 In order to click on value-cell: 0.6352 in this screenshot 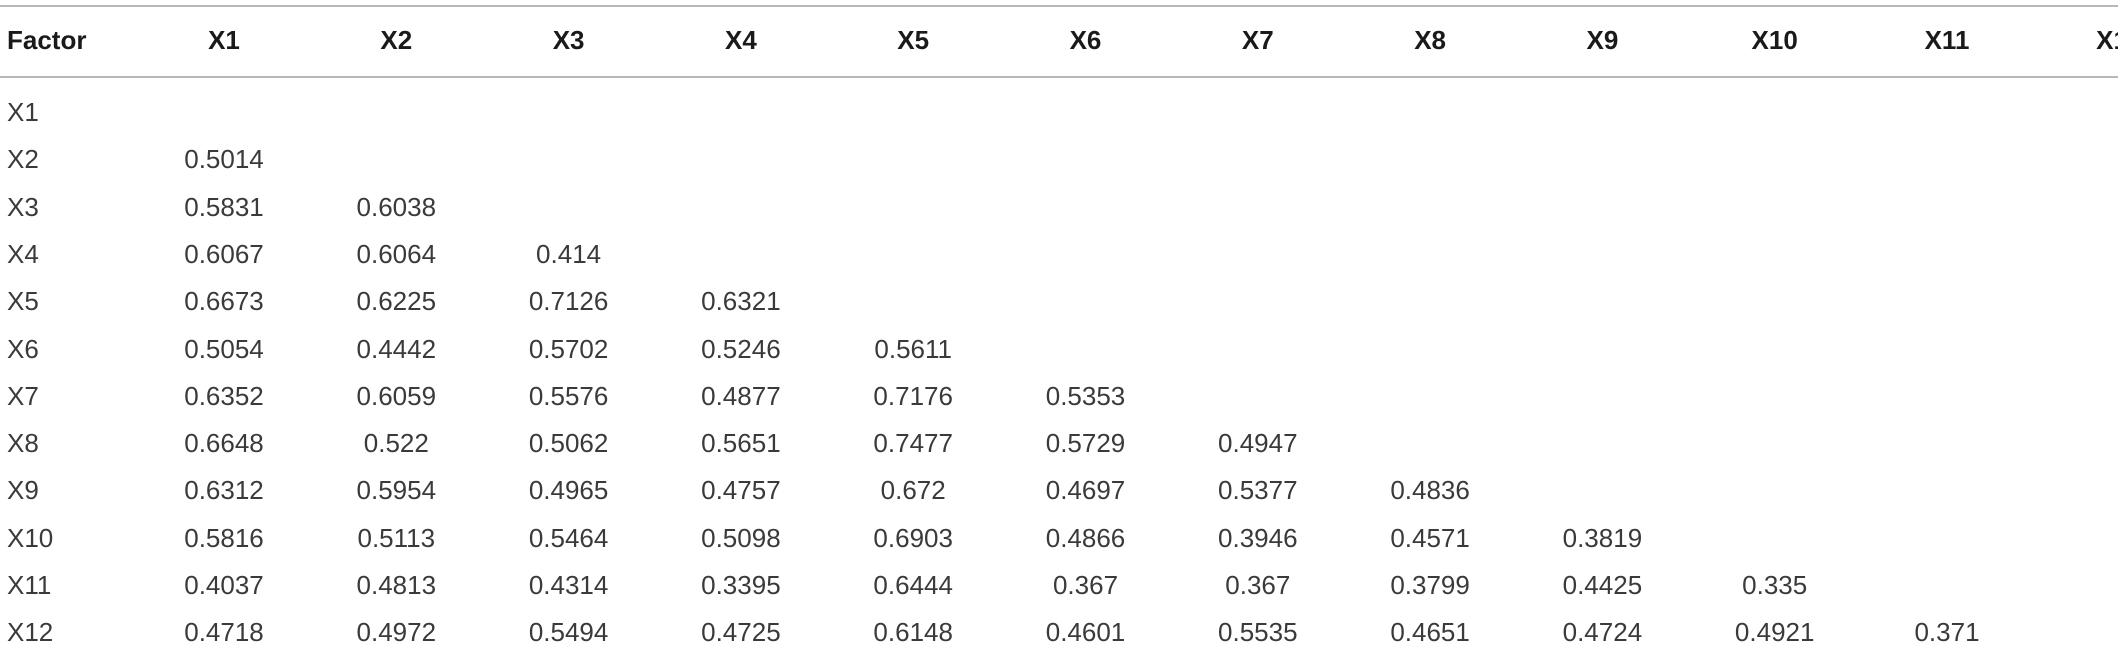, I will do `click(224, 395)`.